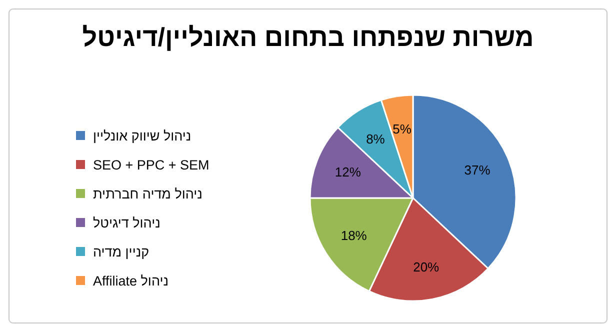  I want to click on data-label: 18%, so click(354, 236).